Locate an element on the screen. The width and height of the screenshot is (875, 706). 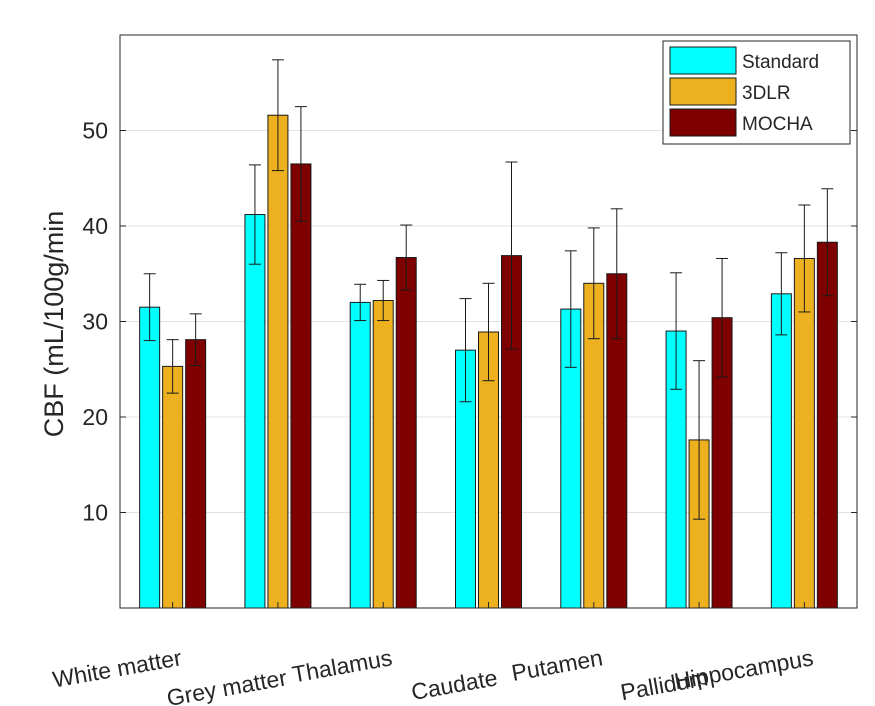
x-tick-label: Grey matter is located at coordinates (227, 685).